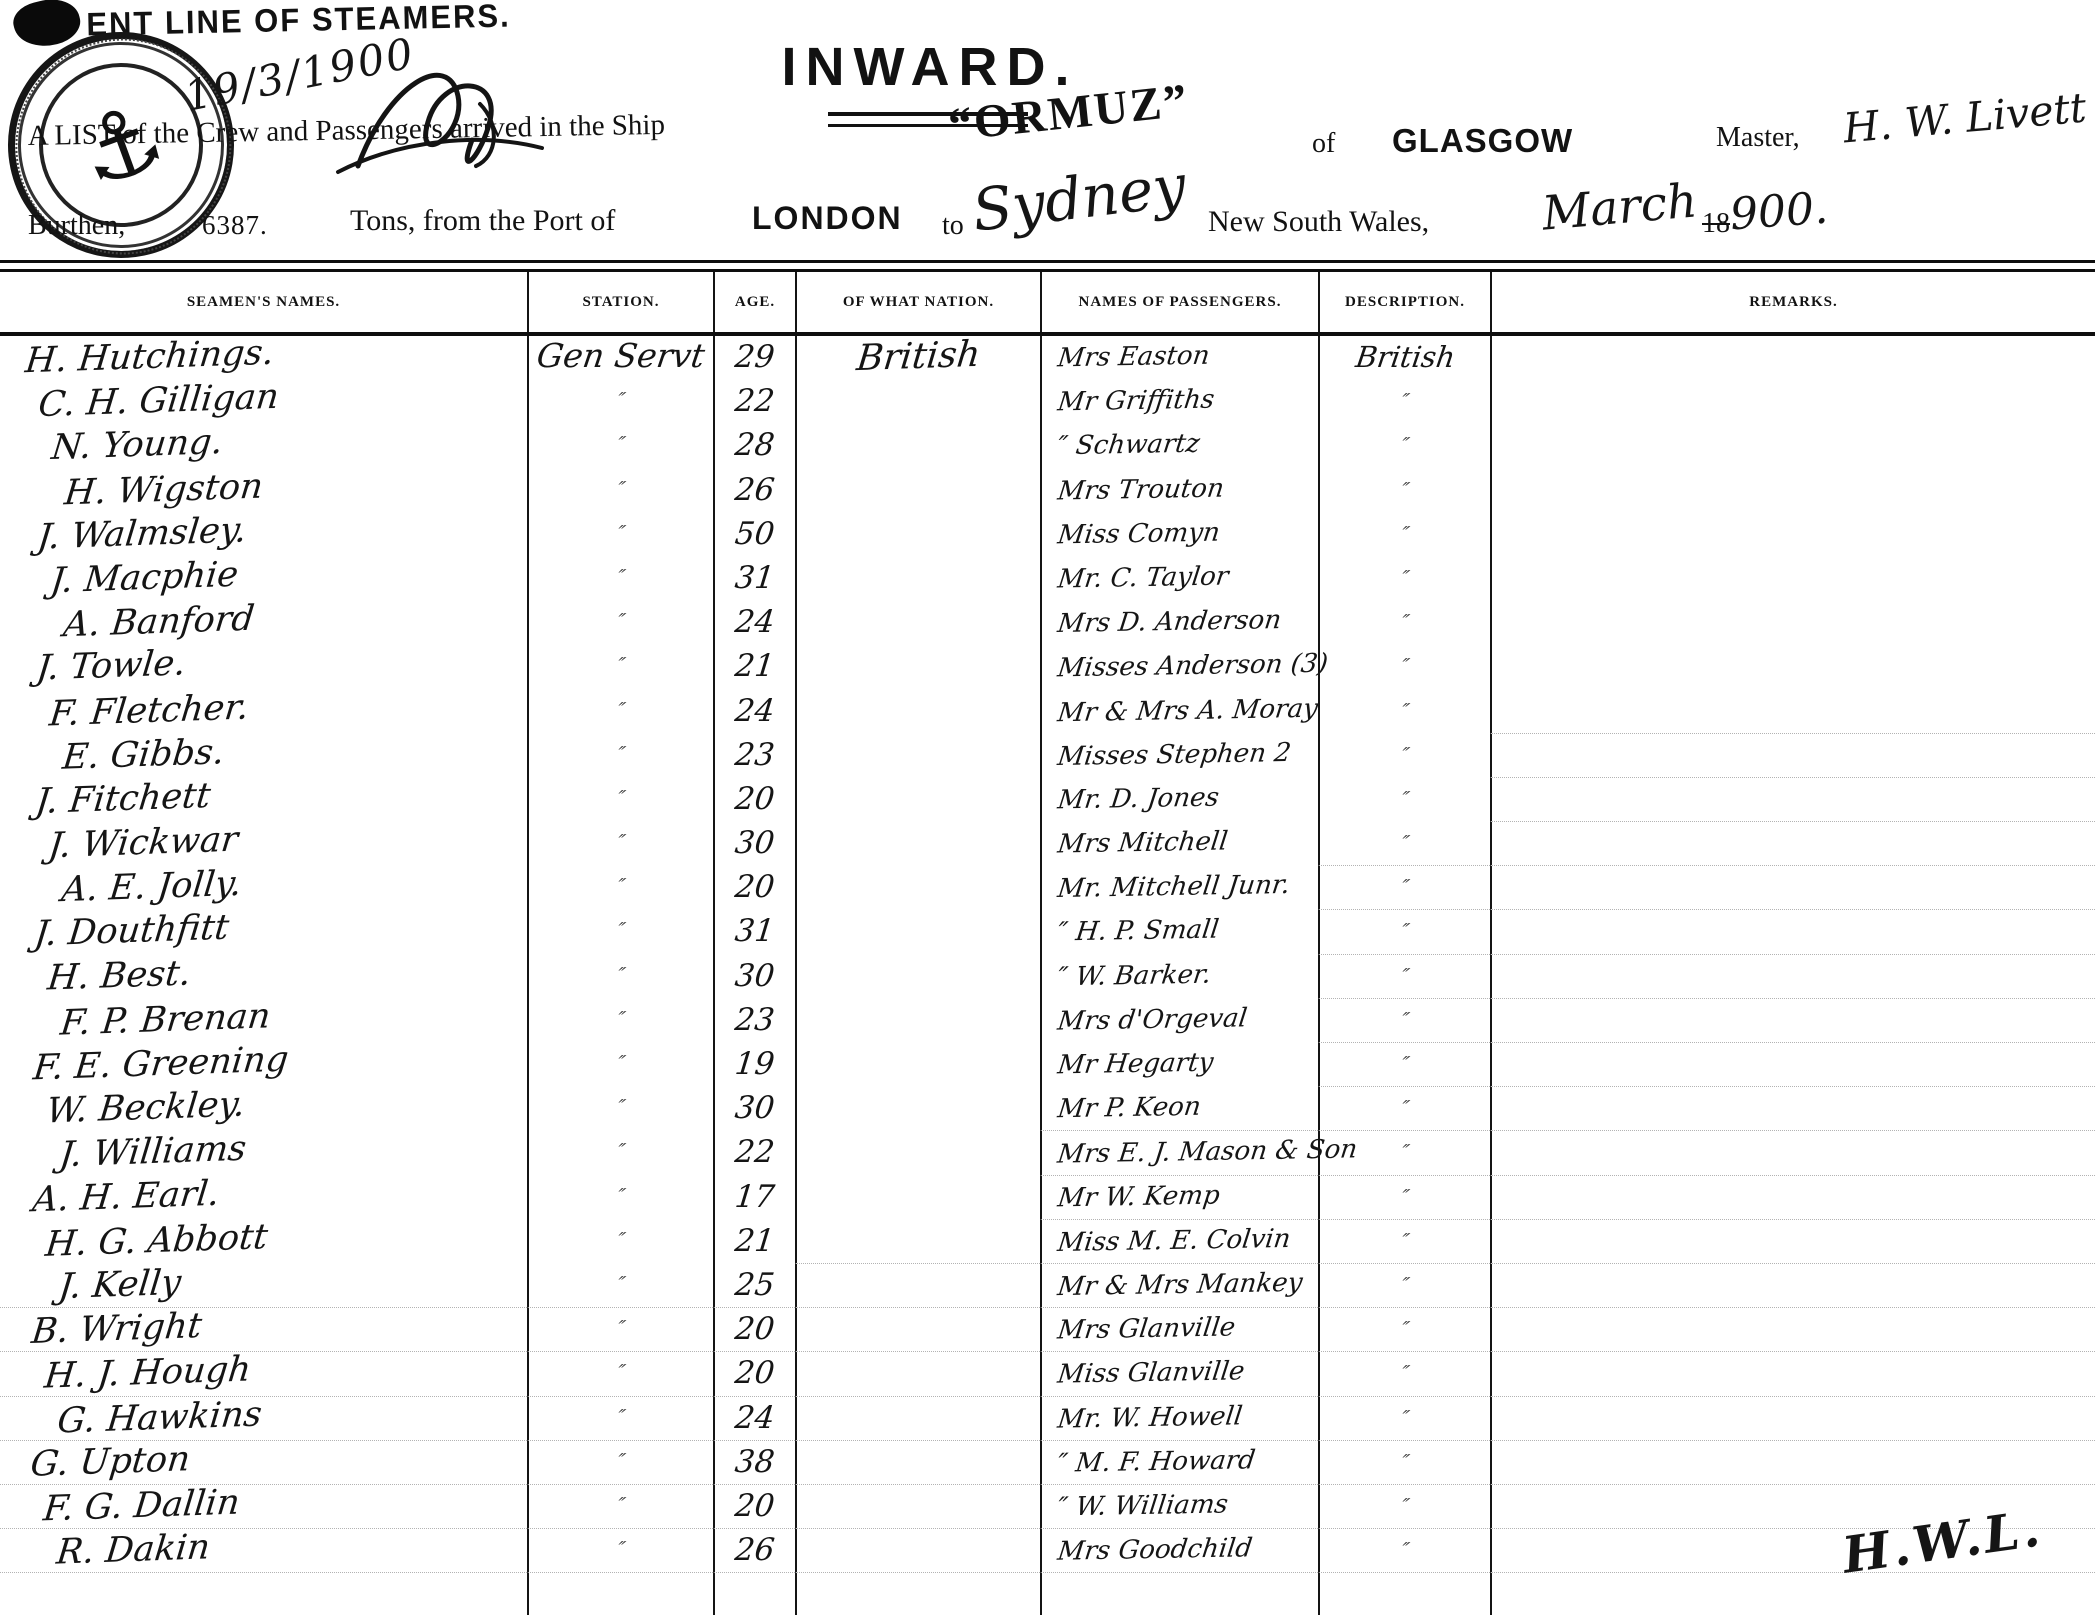  Describe the element at coordinates (1404, 302) in the screenshot. I see `column-header: DESCRIPTION.` at that location.